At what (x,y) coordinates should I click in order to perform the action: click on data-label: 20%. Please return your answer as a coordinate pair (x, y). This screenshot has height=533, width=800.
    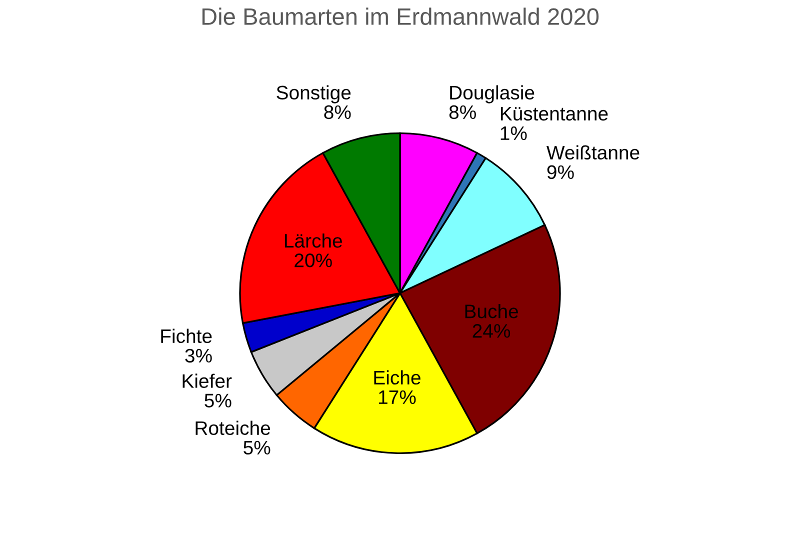
    Looking at the image, I should click on (313, 260).